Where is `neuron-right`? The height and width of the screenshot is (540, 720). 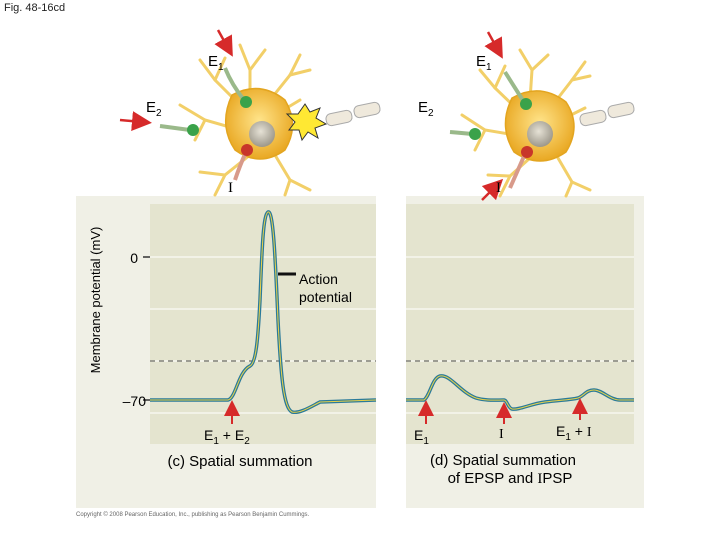
neuron-right is located at coordinates (542, 116).